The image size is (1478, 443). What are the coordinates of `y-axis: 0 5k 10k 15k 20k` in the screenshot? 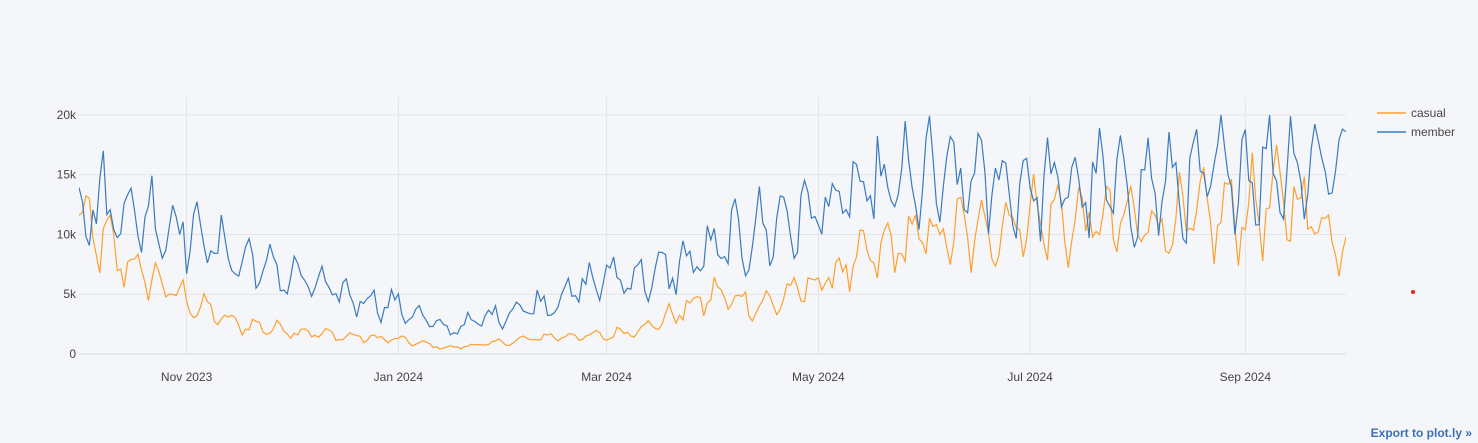 It's located at (67, 234).